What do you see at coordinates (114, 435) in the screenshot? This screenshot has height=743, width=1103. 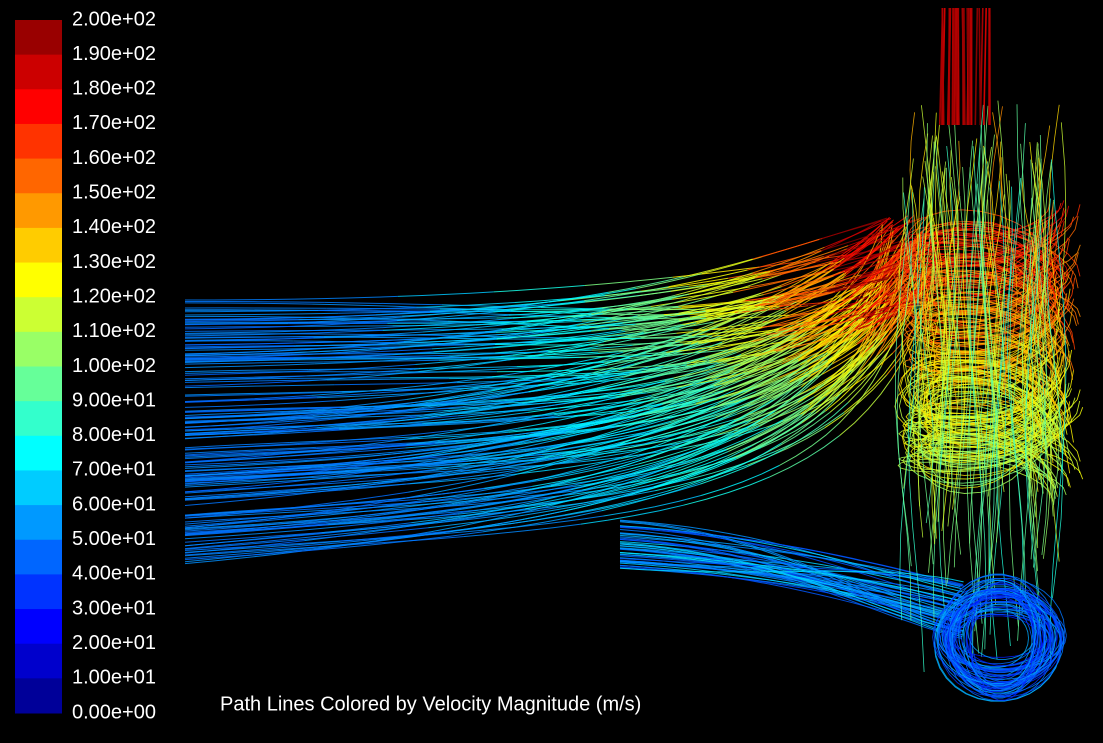 I see `colorbar-label: 8.00e+01` at bounding box center [114, 435].